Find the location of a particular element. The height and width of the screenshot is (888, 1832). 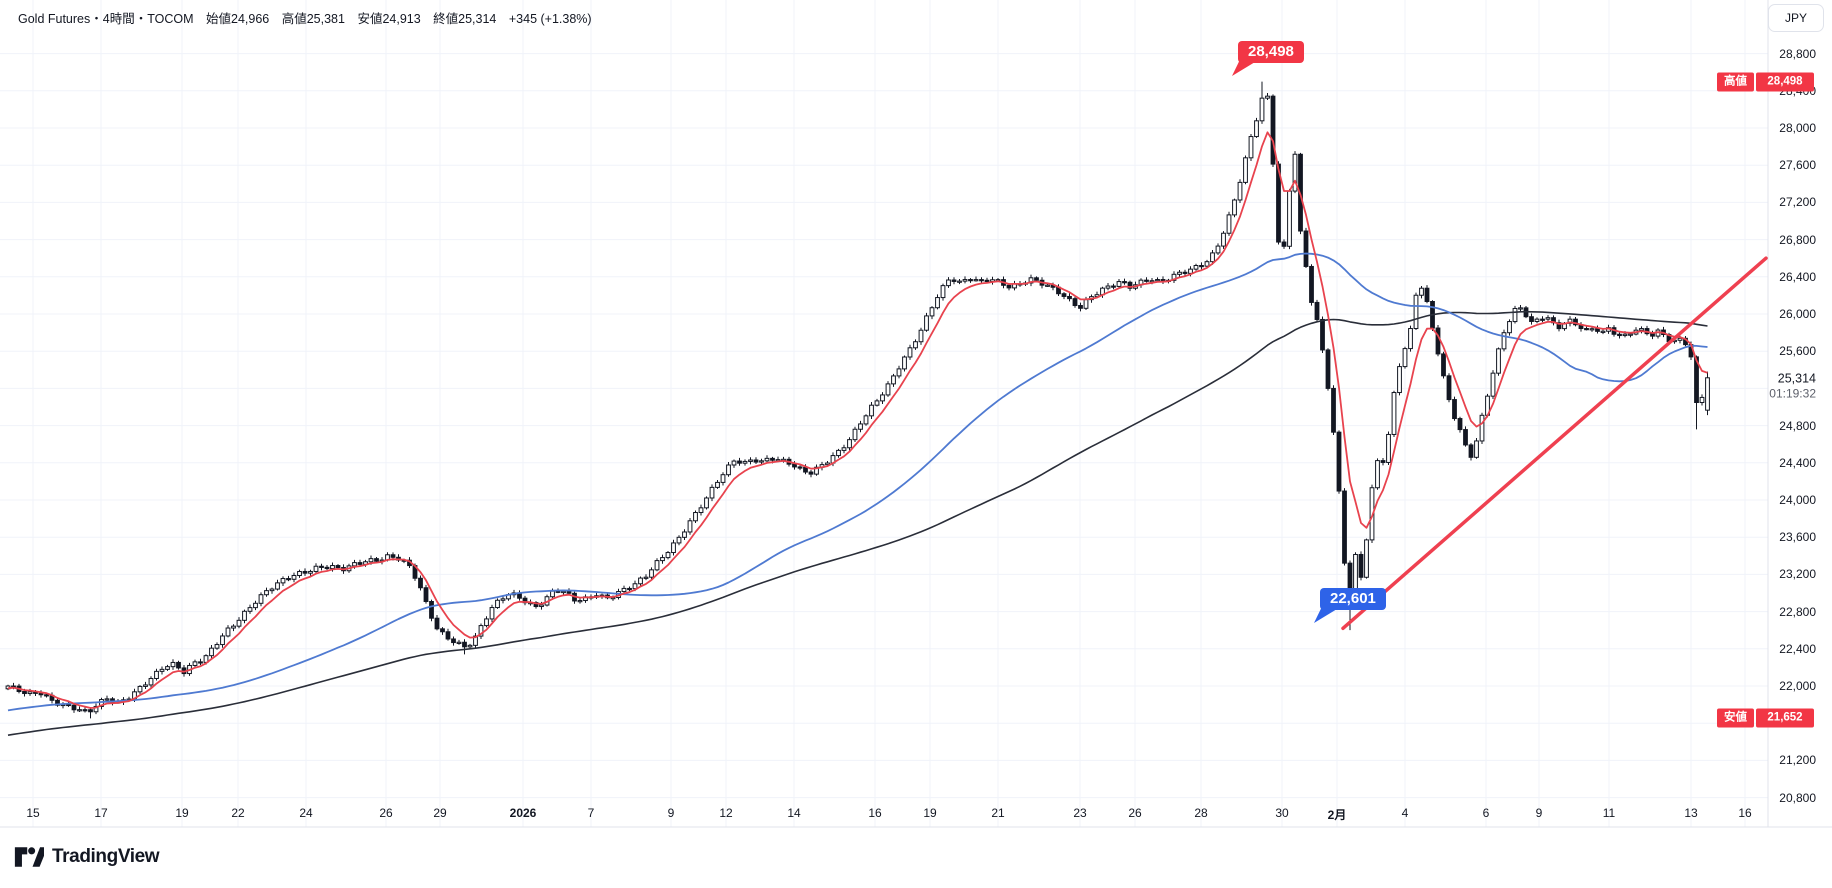

low-price-callout: 22,601 is located at coordinates (1350, 605).